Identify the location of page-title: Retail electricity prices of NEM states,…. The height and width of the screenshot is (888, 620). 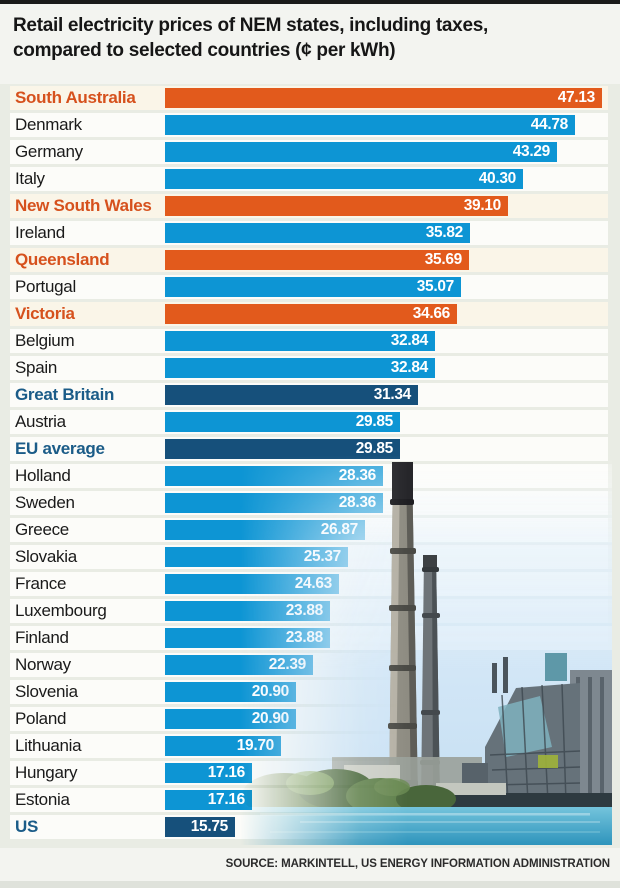
(308, 38).